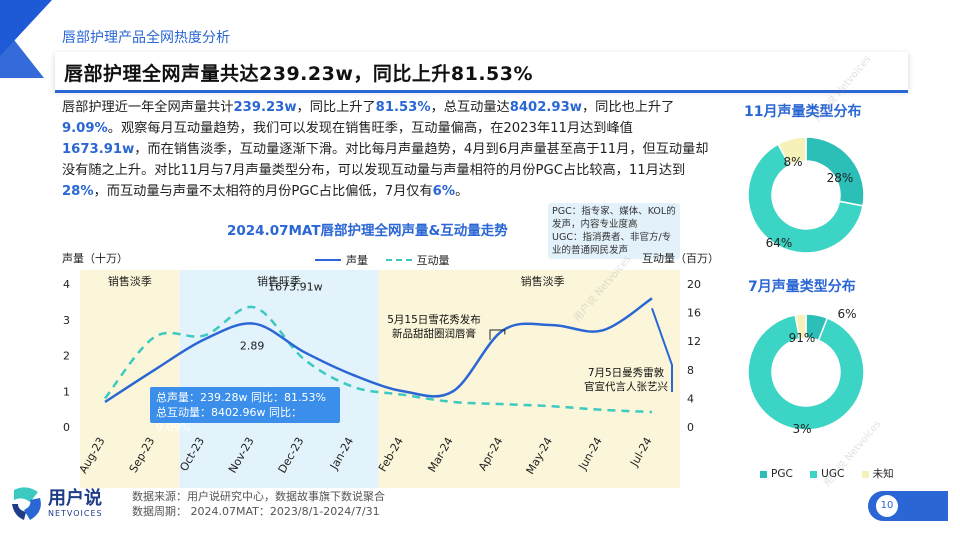  I want to click on y-axis-label-left: 声量（十万）, so click(95, 258).